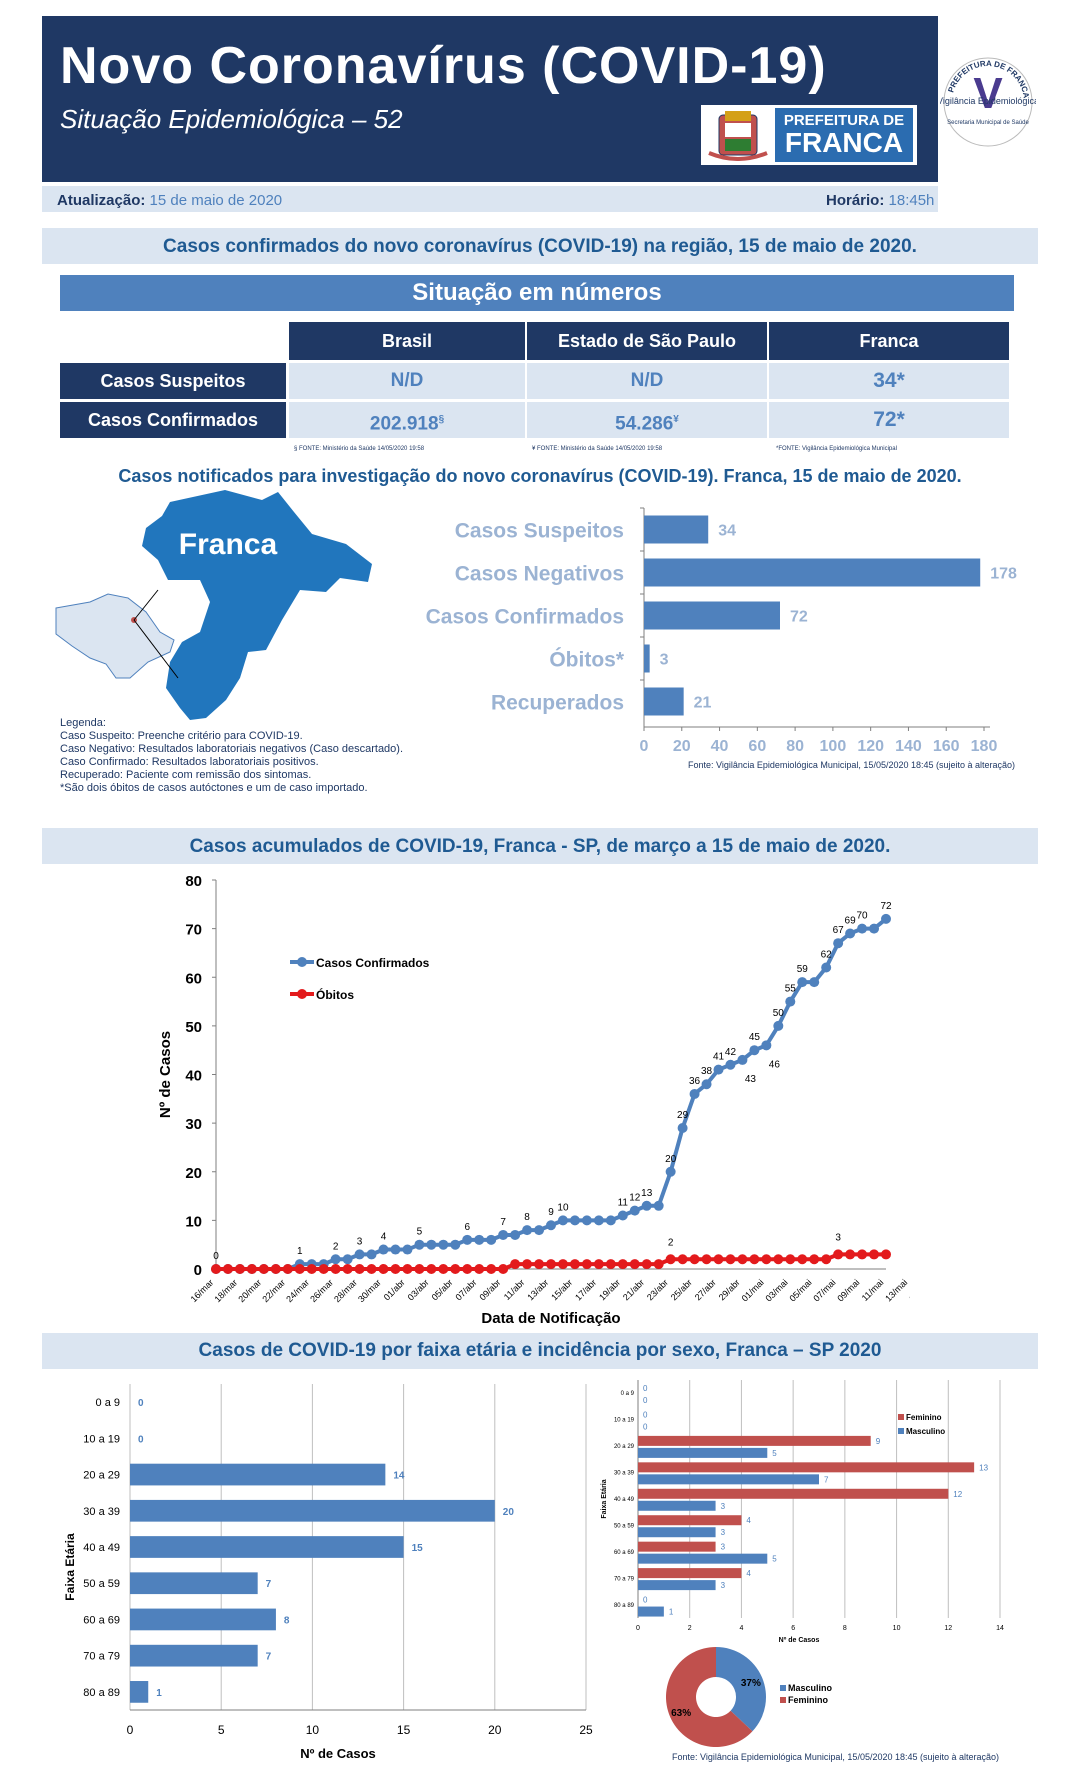 This screenshot has height=1775, width=1077. I want to click on x-tick-label: 16/mar, so click(202, 1290).